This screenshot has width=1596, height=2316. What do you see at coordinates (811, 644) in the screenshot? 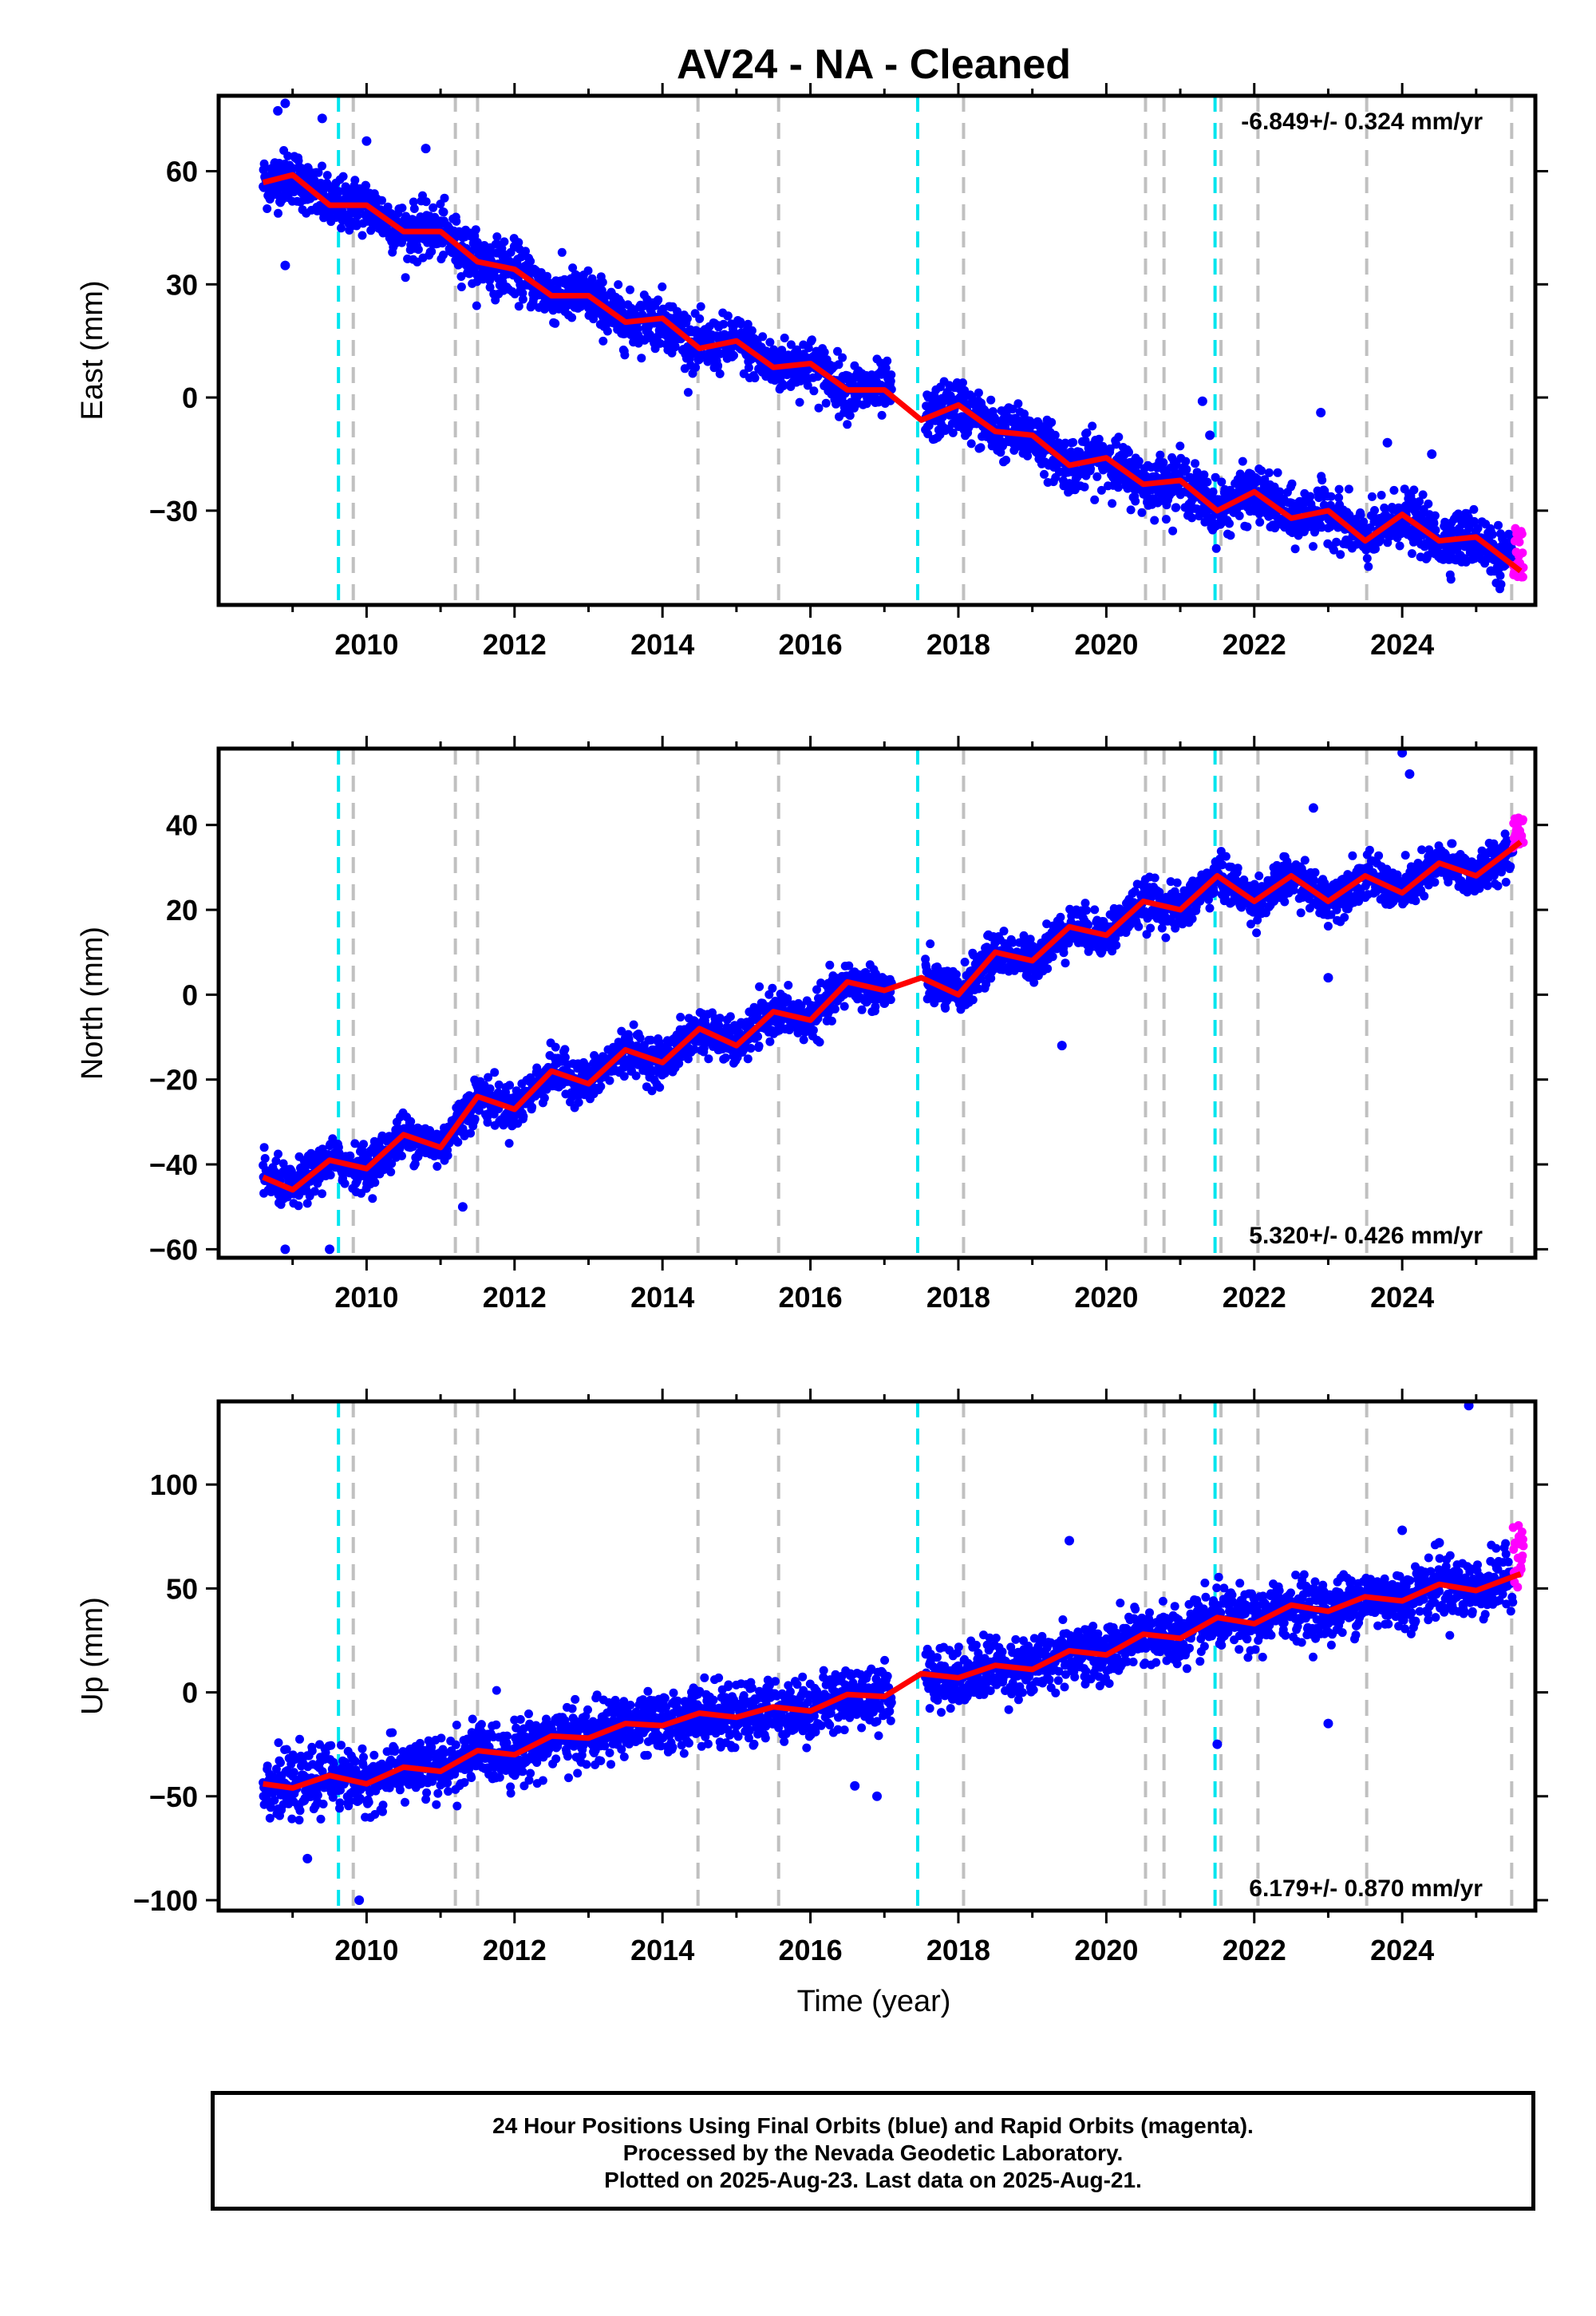
I see `x-tick-label: 2016` at bounding box center [811, 644].